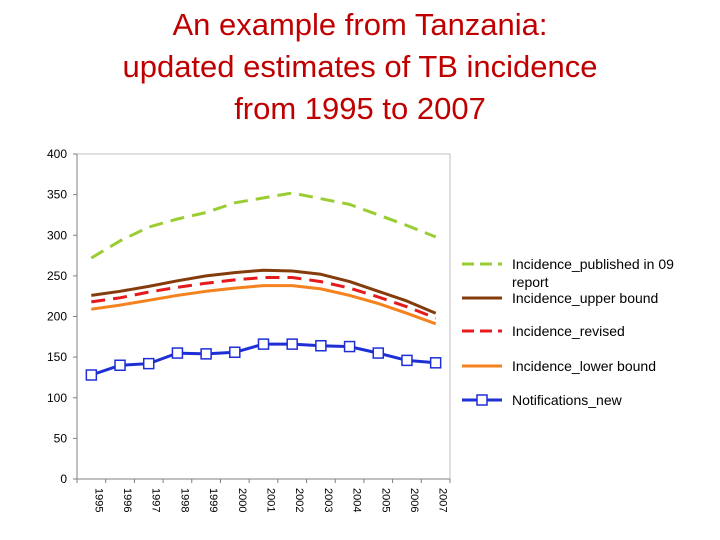 This screenshot has height=540, width=720. What do you see at coordinates (57, 276) in the screenshot?
I see `y-tick-label: 250` at bounding box center [57, 276].